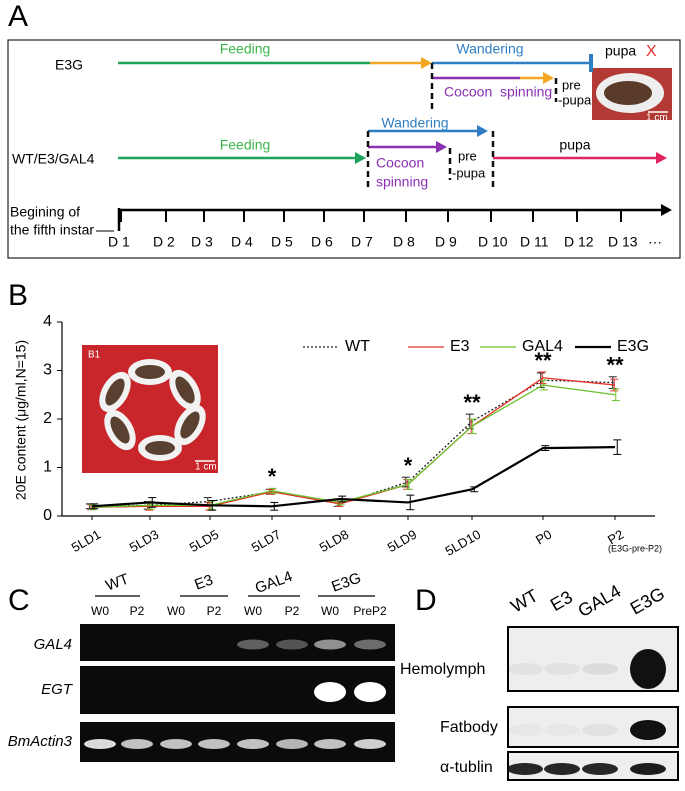 Image resolution: width=685 pixels, height=791 pixels. Describe the element at coordinates (53, 159) in the screenshot. I see `row-label: WT/E3/GAL4` at that location.